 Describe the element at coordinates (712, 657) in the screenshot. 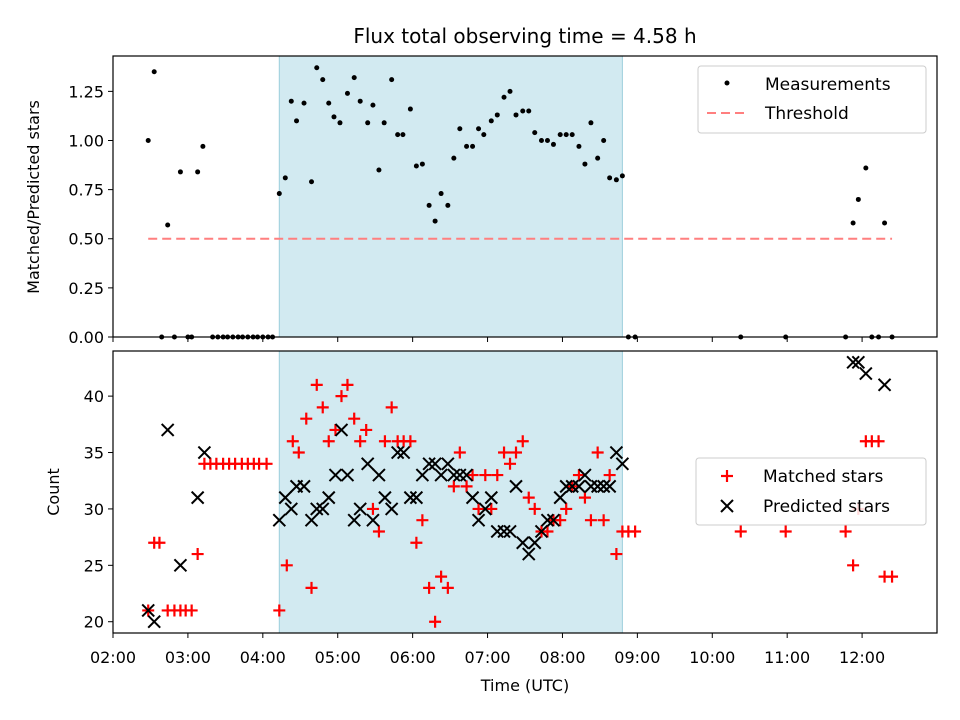

I see `x-tick-label: 10:00` at that location.